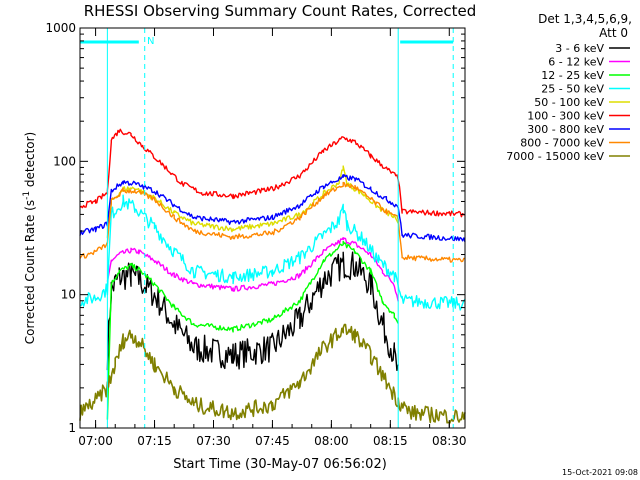  Describe the element at coordinates (150, 41) in the screenshot. I see `night-label: N` at that location.